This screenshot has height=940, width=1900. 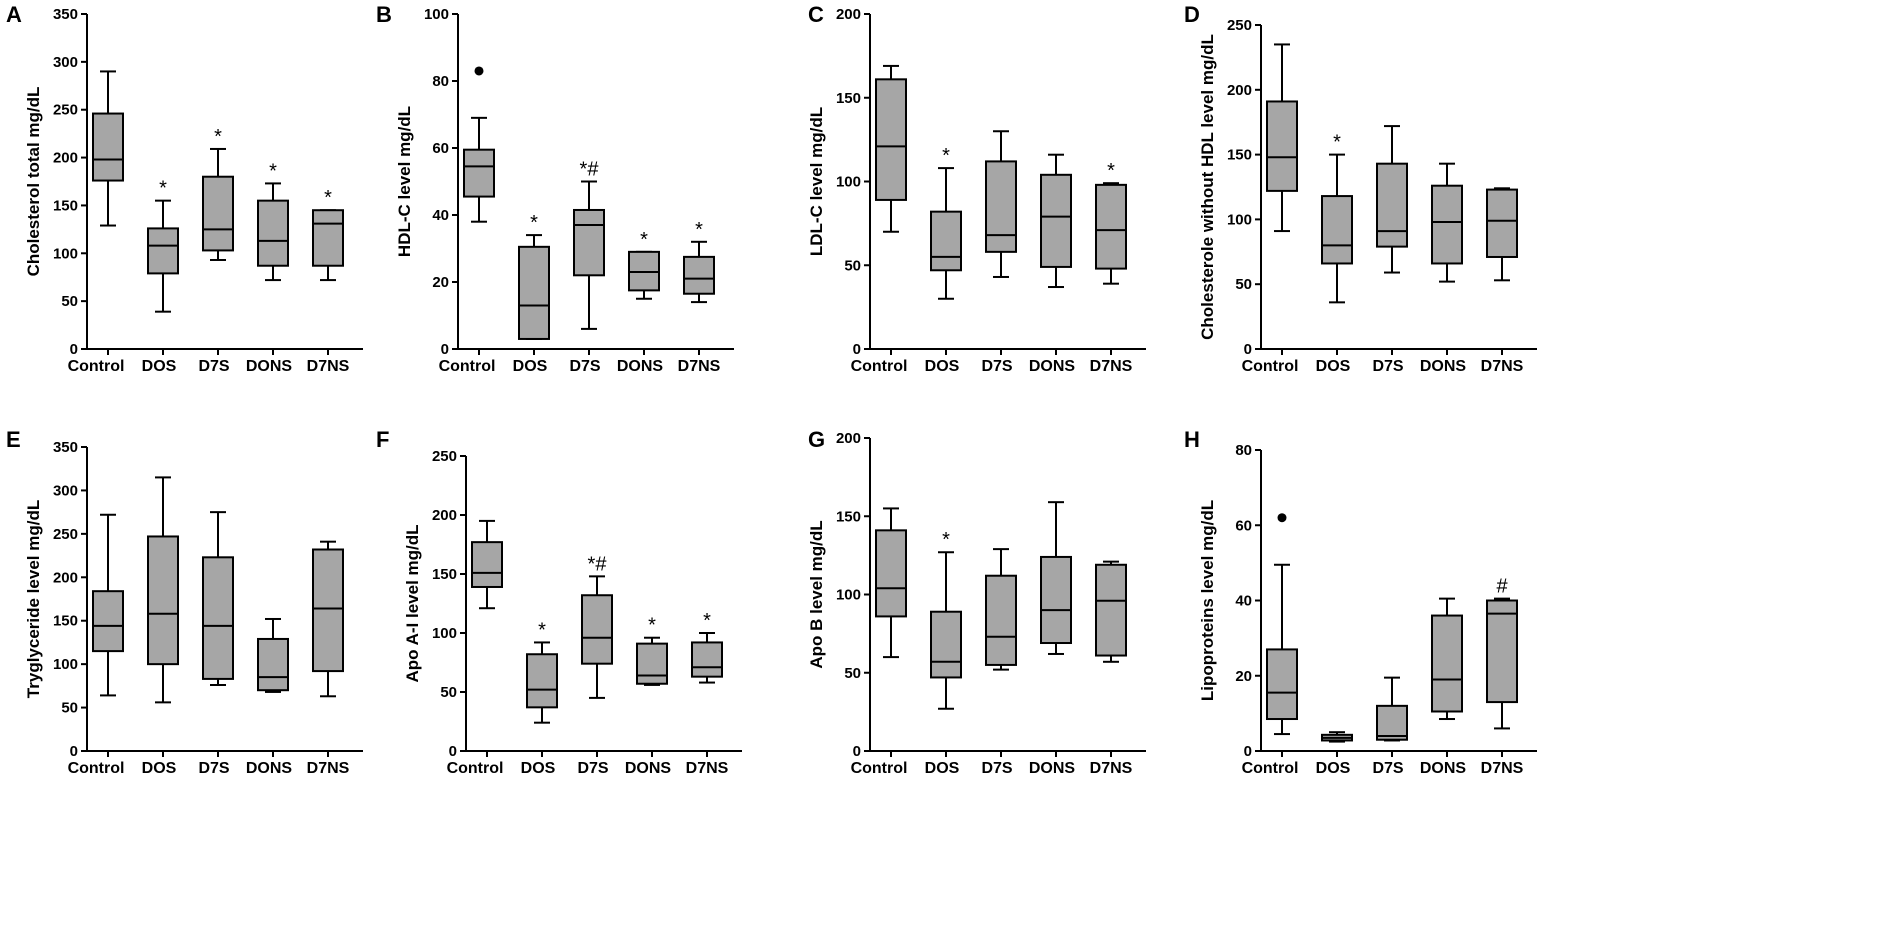 I want to click on category-label-h: Control, so click(x=1270, y=768).